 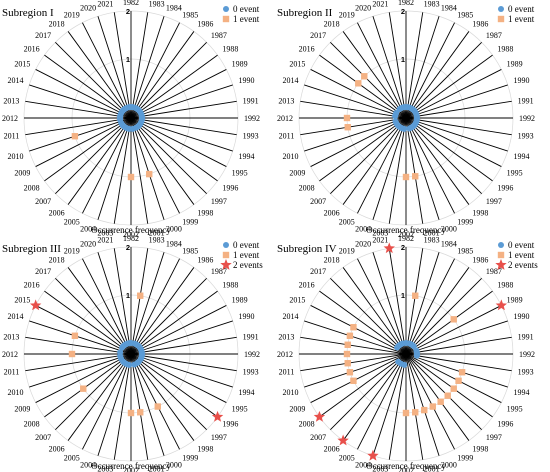 What do you see at coordinates (332, 24) in the screenshot?
I see `category-label: 2018` at bounding box center [332, 24].